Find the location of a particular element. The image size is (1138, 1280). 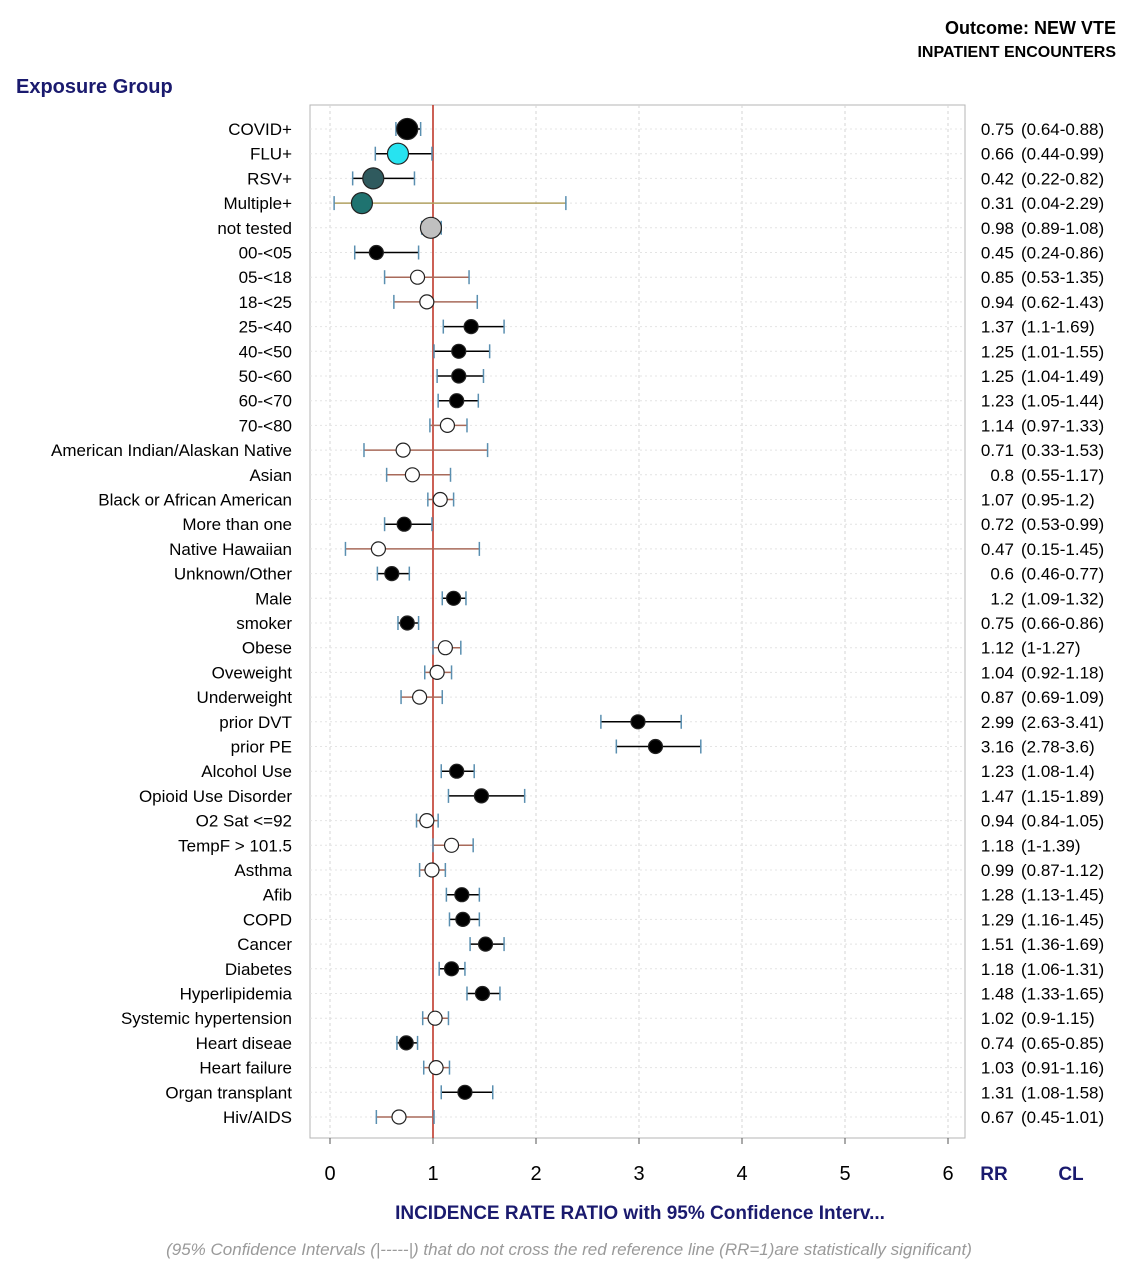

row-label: Alcohol Use is located at coordinates (246, 771).